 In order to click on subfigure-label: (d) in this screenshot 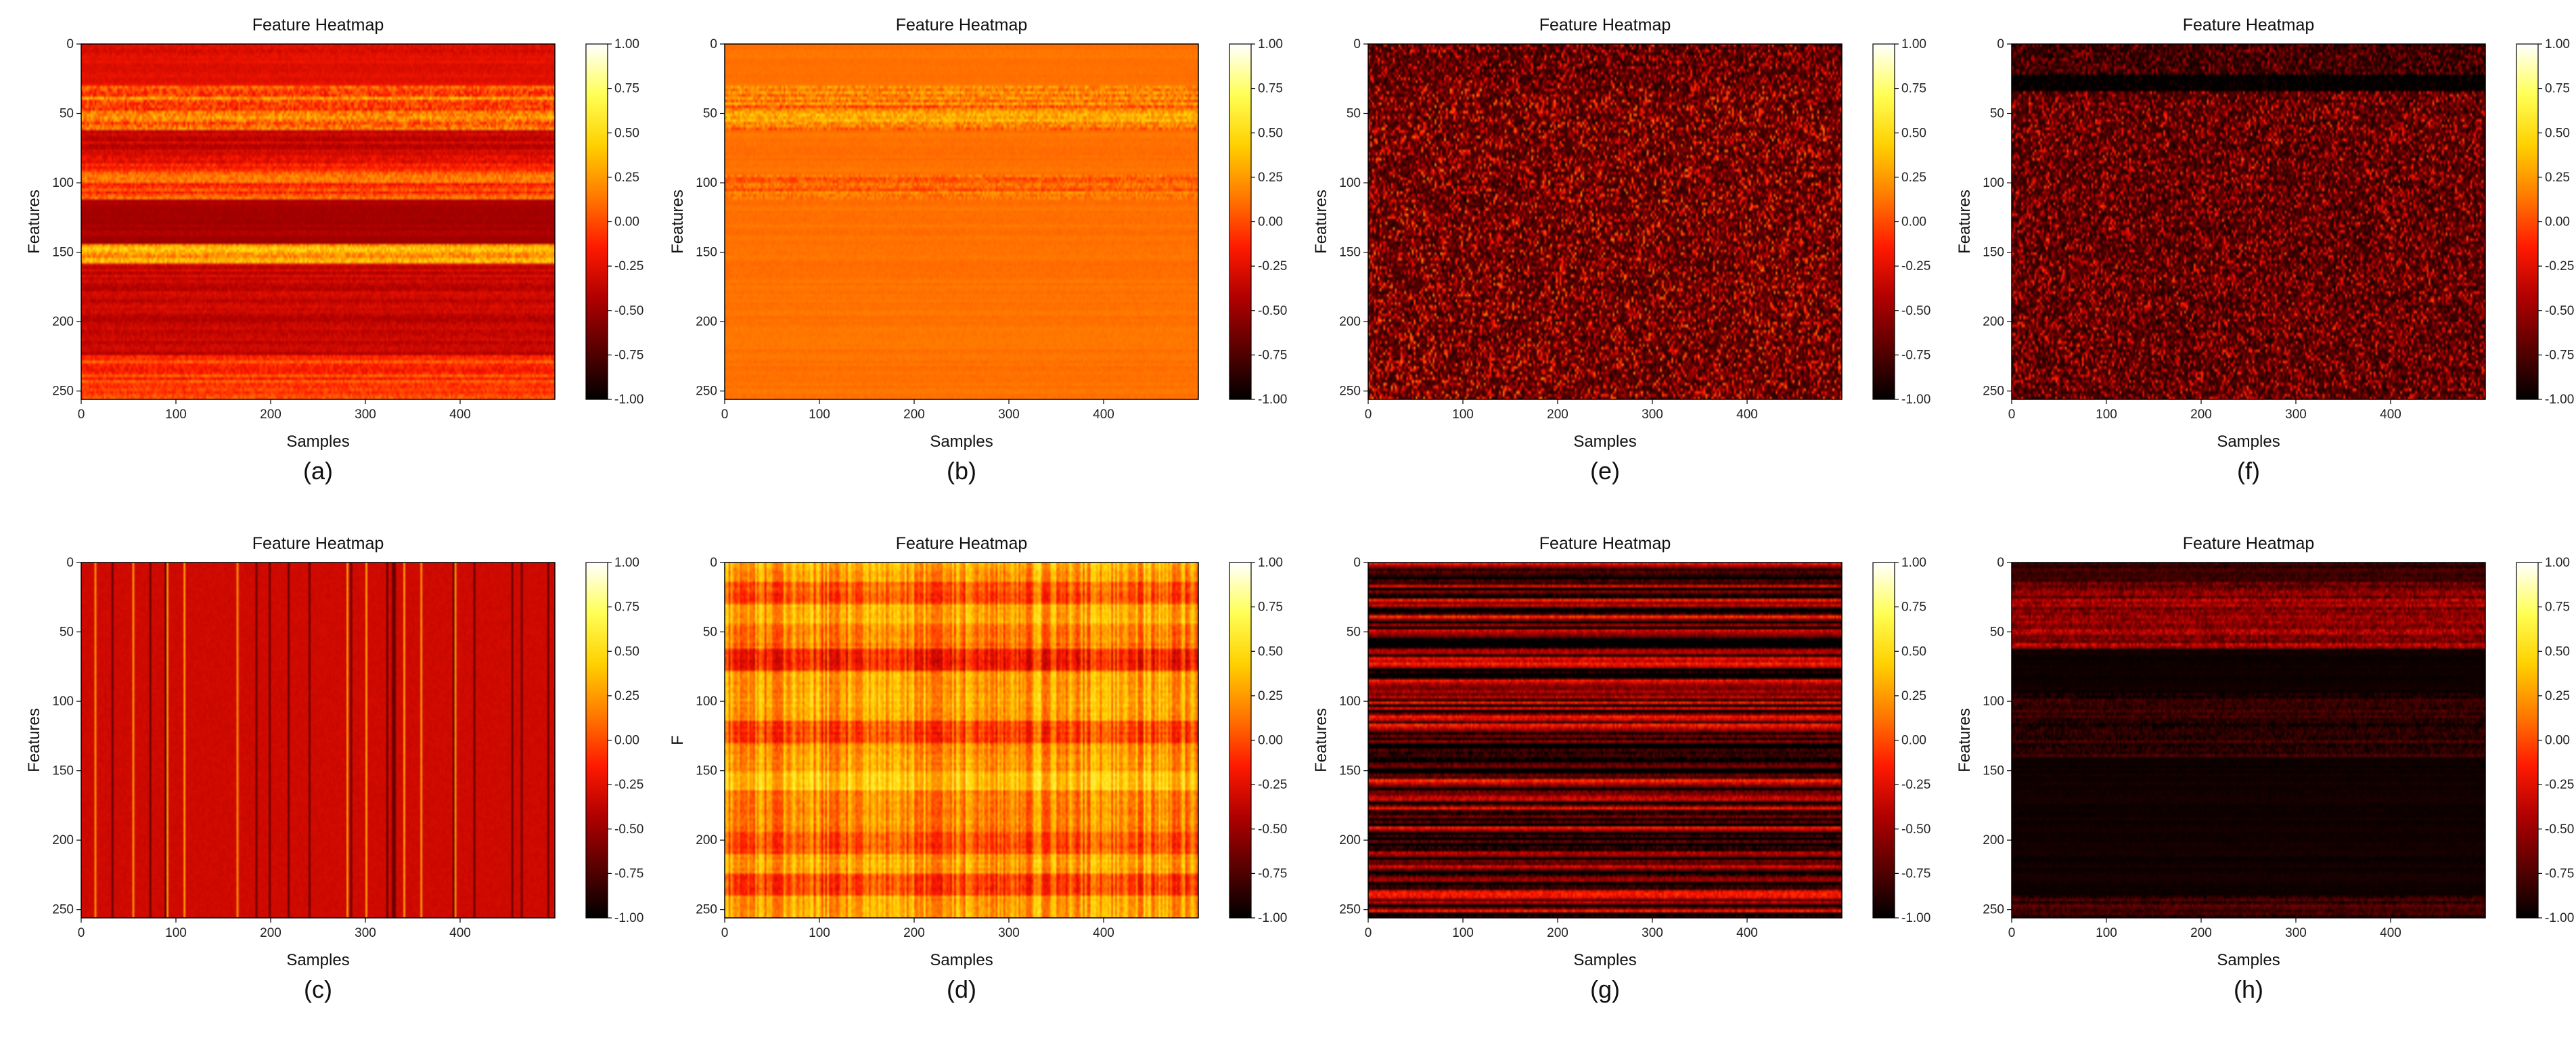, I will do `click(961, 989)`.